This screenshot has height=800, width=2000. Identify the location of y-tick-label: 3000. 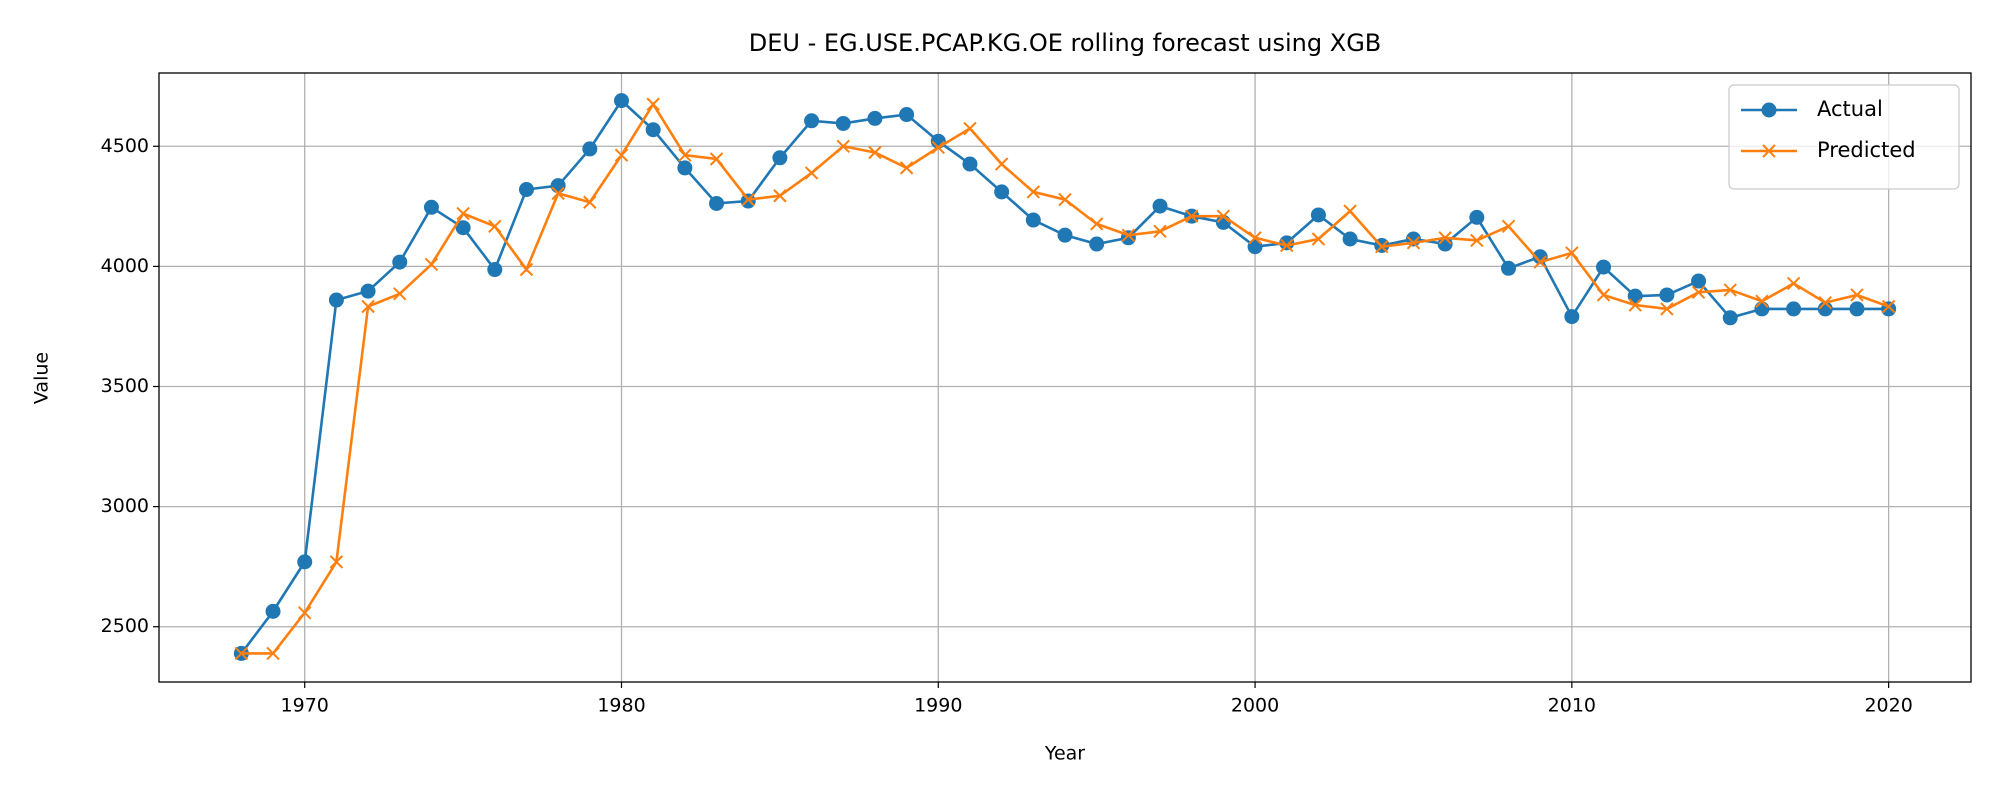
(125, 506).